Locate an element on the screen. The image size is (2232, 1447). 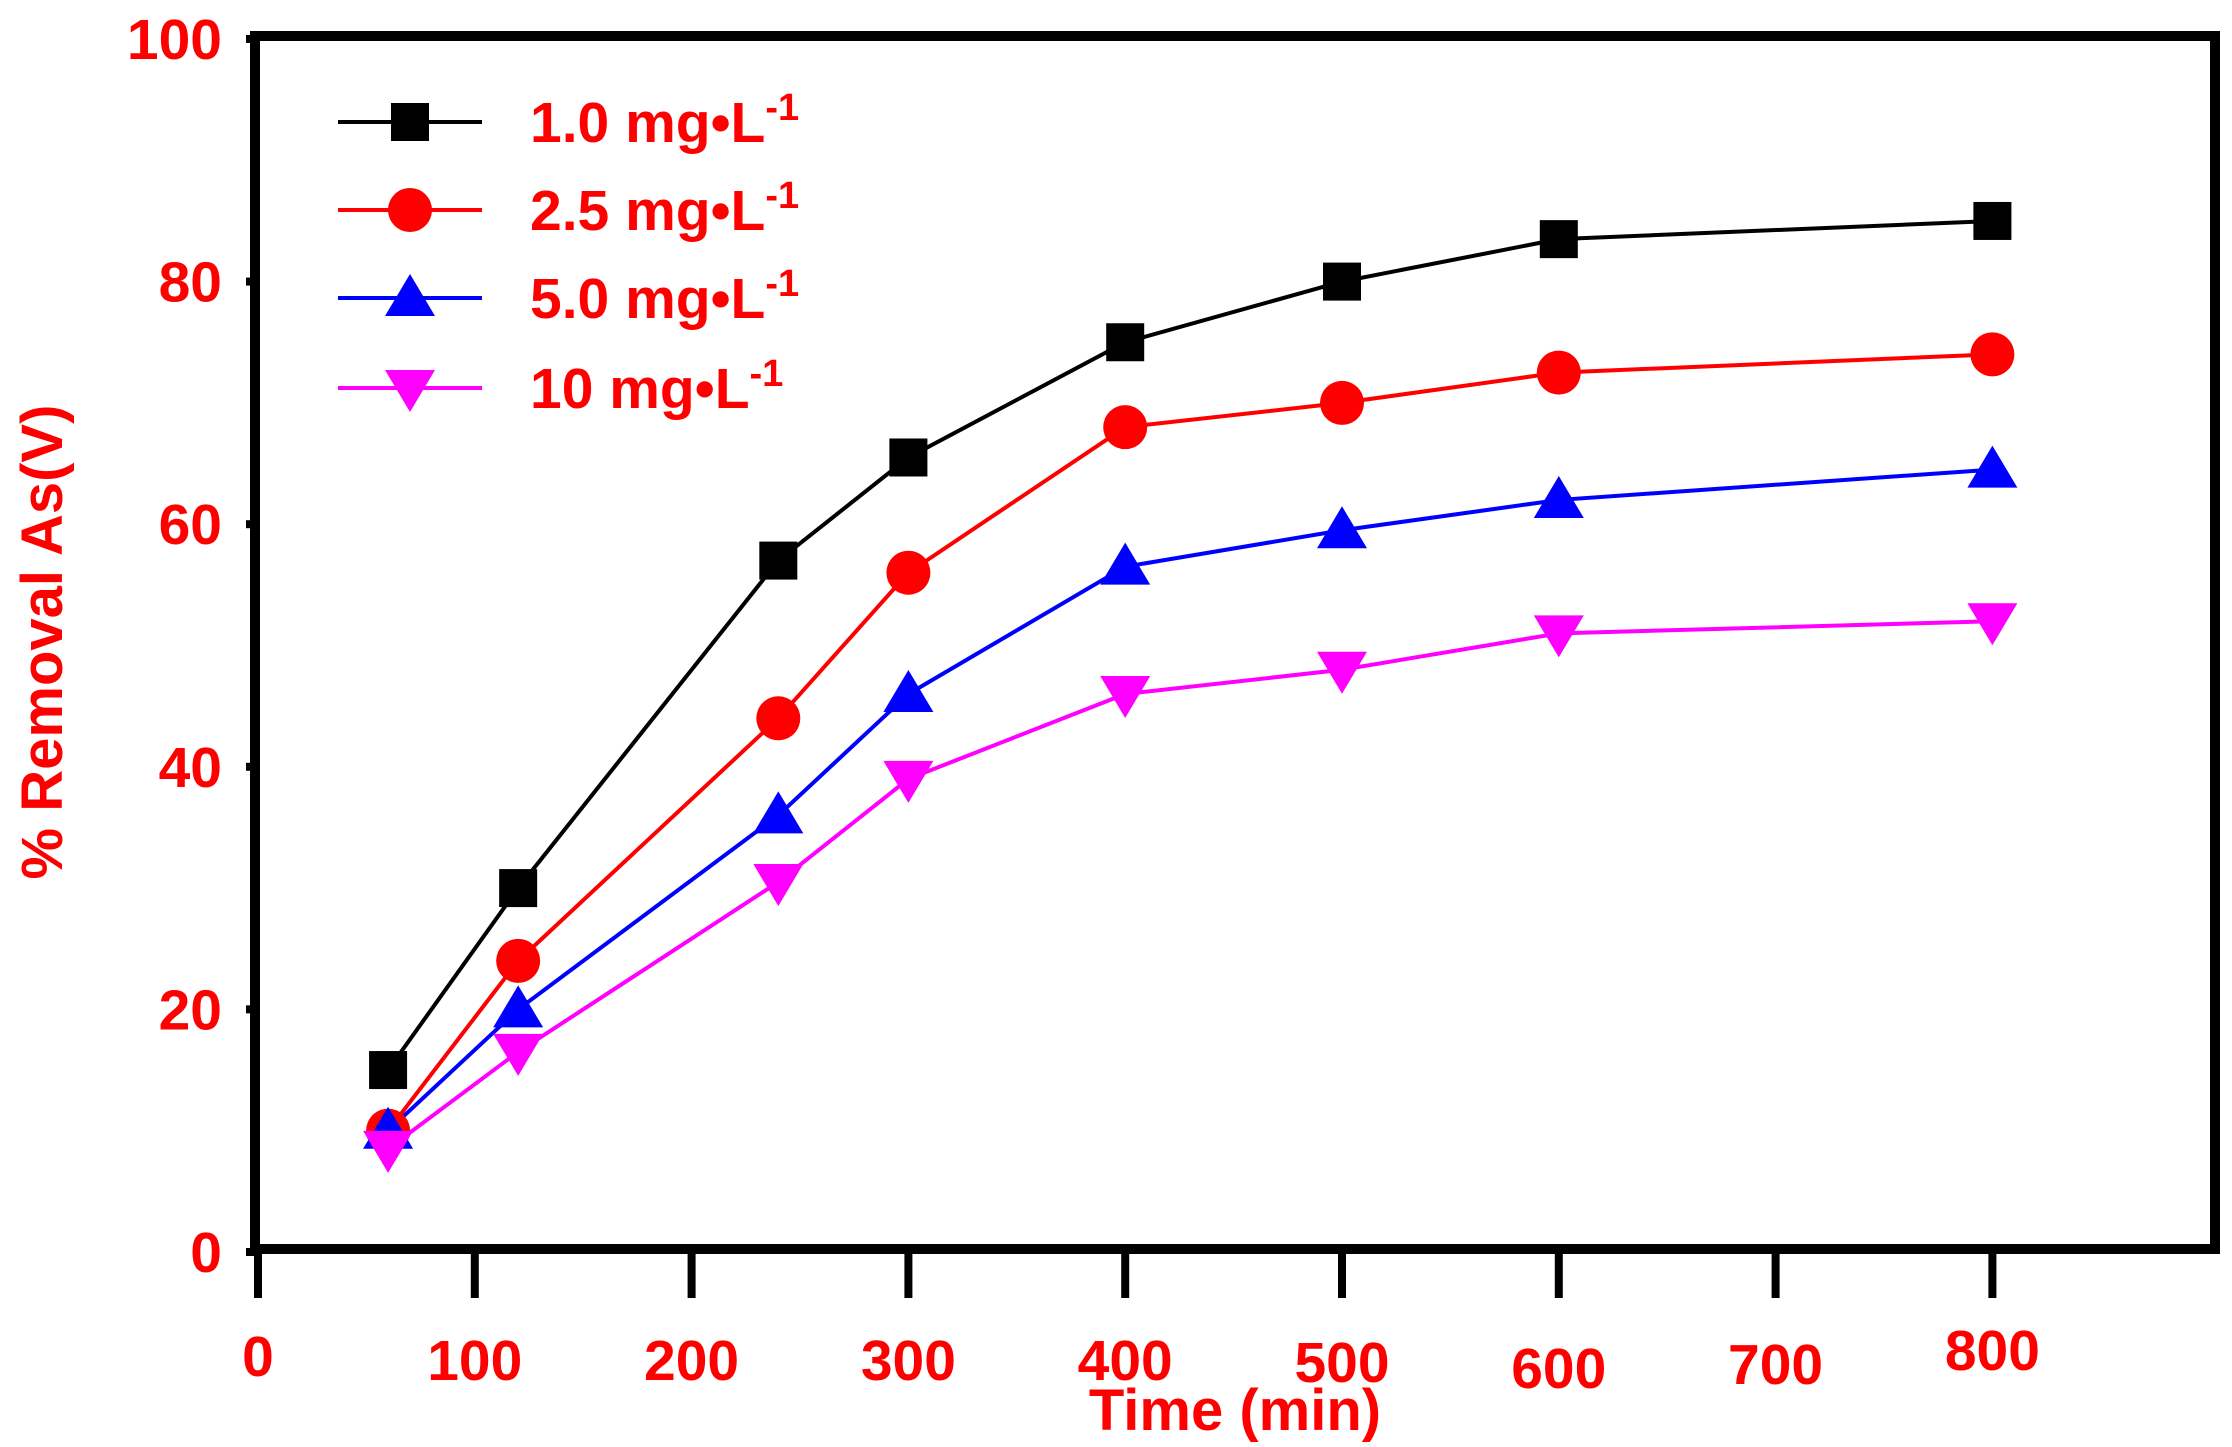
legend: 1.0 mg•L-1 2.5 mg•L-1 5.0 mg•L-1 10 mg•L-1 is located at coordinates (568, 254).